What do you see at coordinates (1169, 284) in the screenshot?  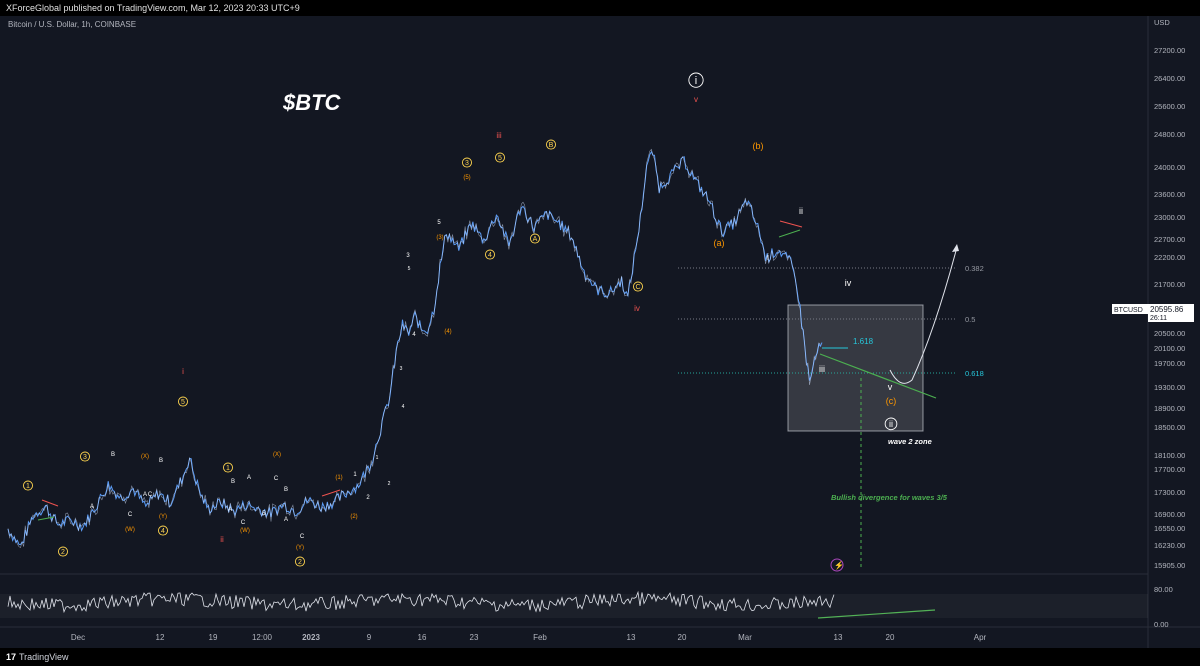 I see `y-tick-label: 21700.00` at bounding box center [1169, 284].